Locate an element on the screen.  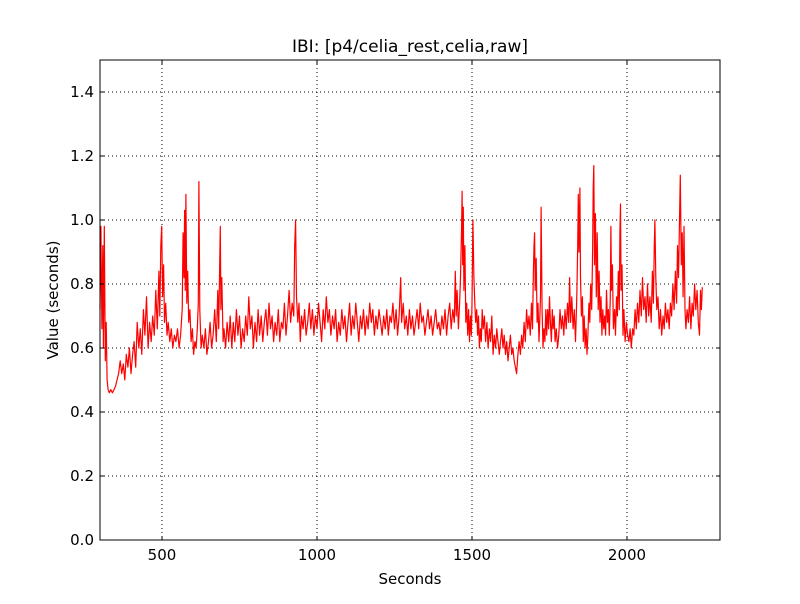
x-tick-label: 500 is located at coordinates (162, 555).